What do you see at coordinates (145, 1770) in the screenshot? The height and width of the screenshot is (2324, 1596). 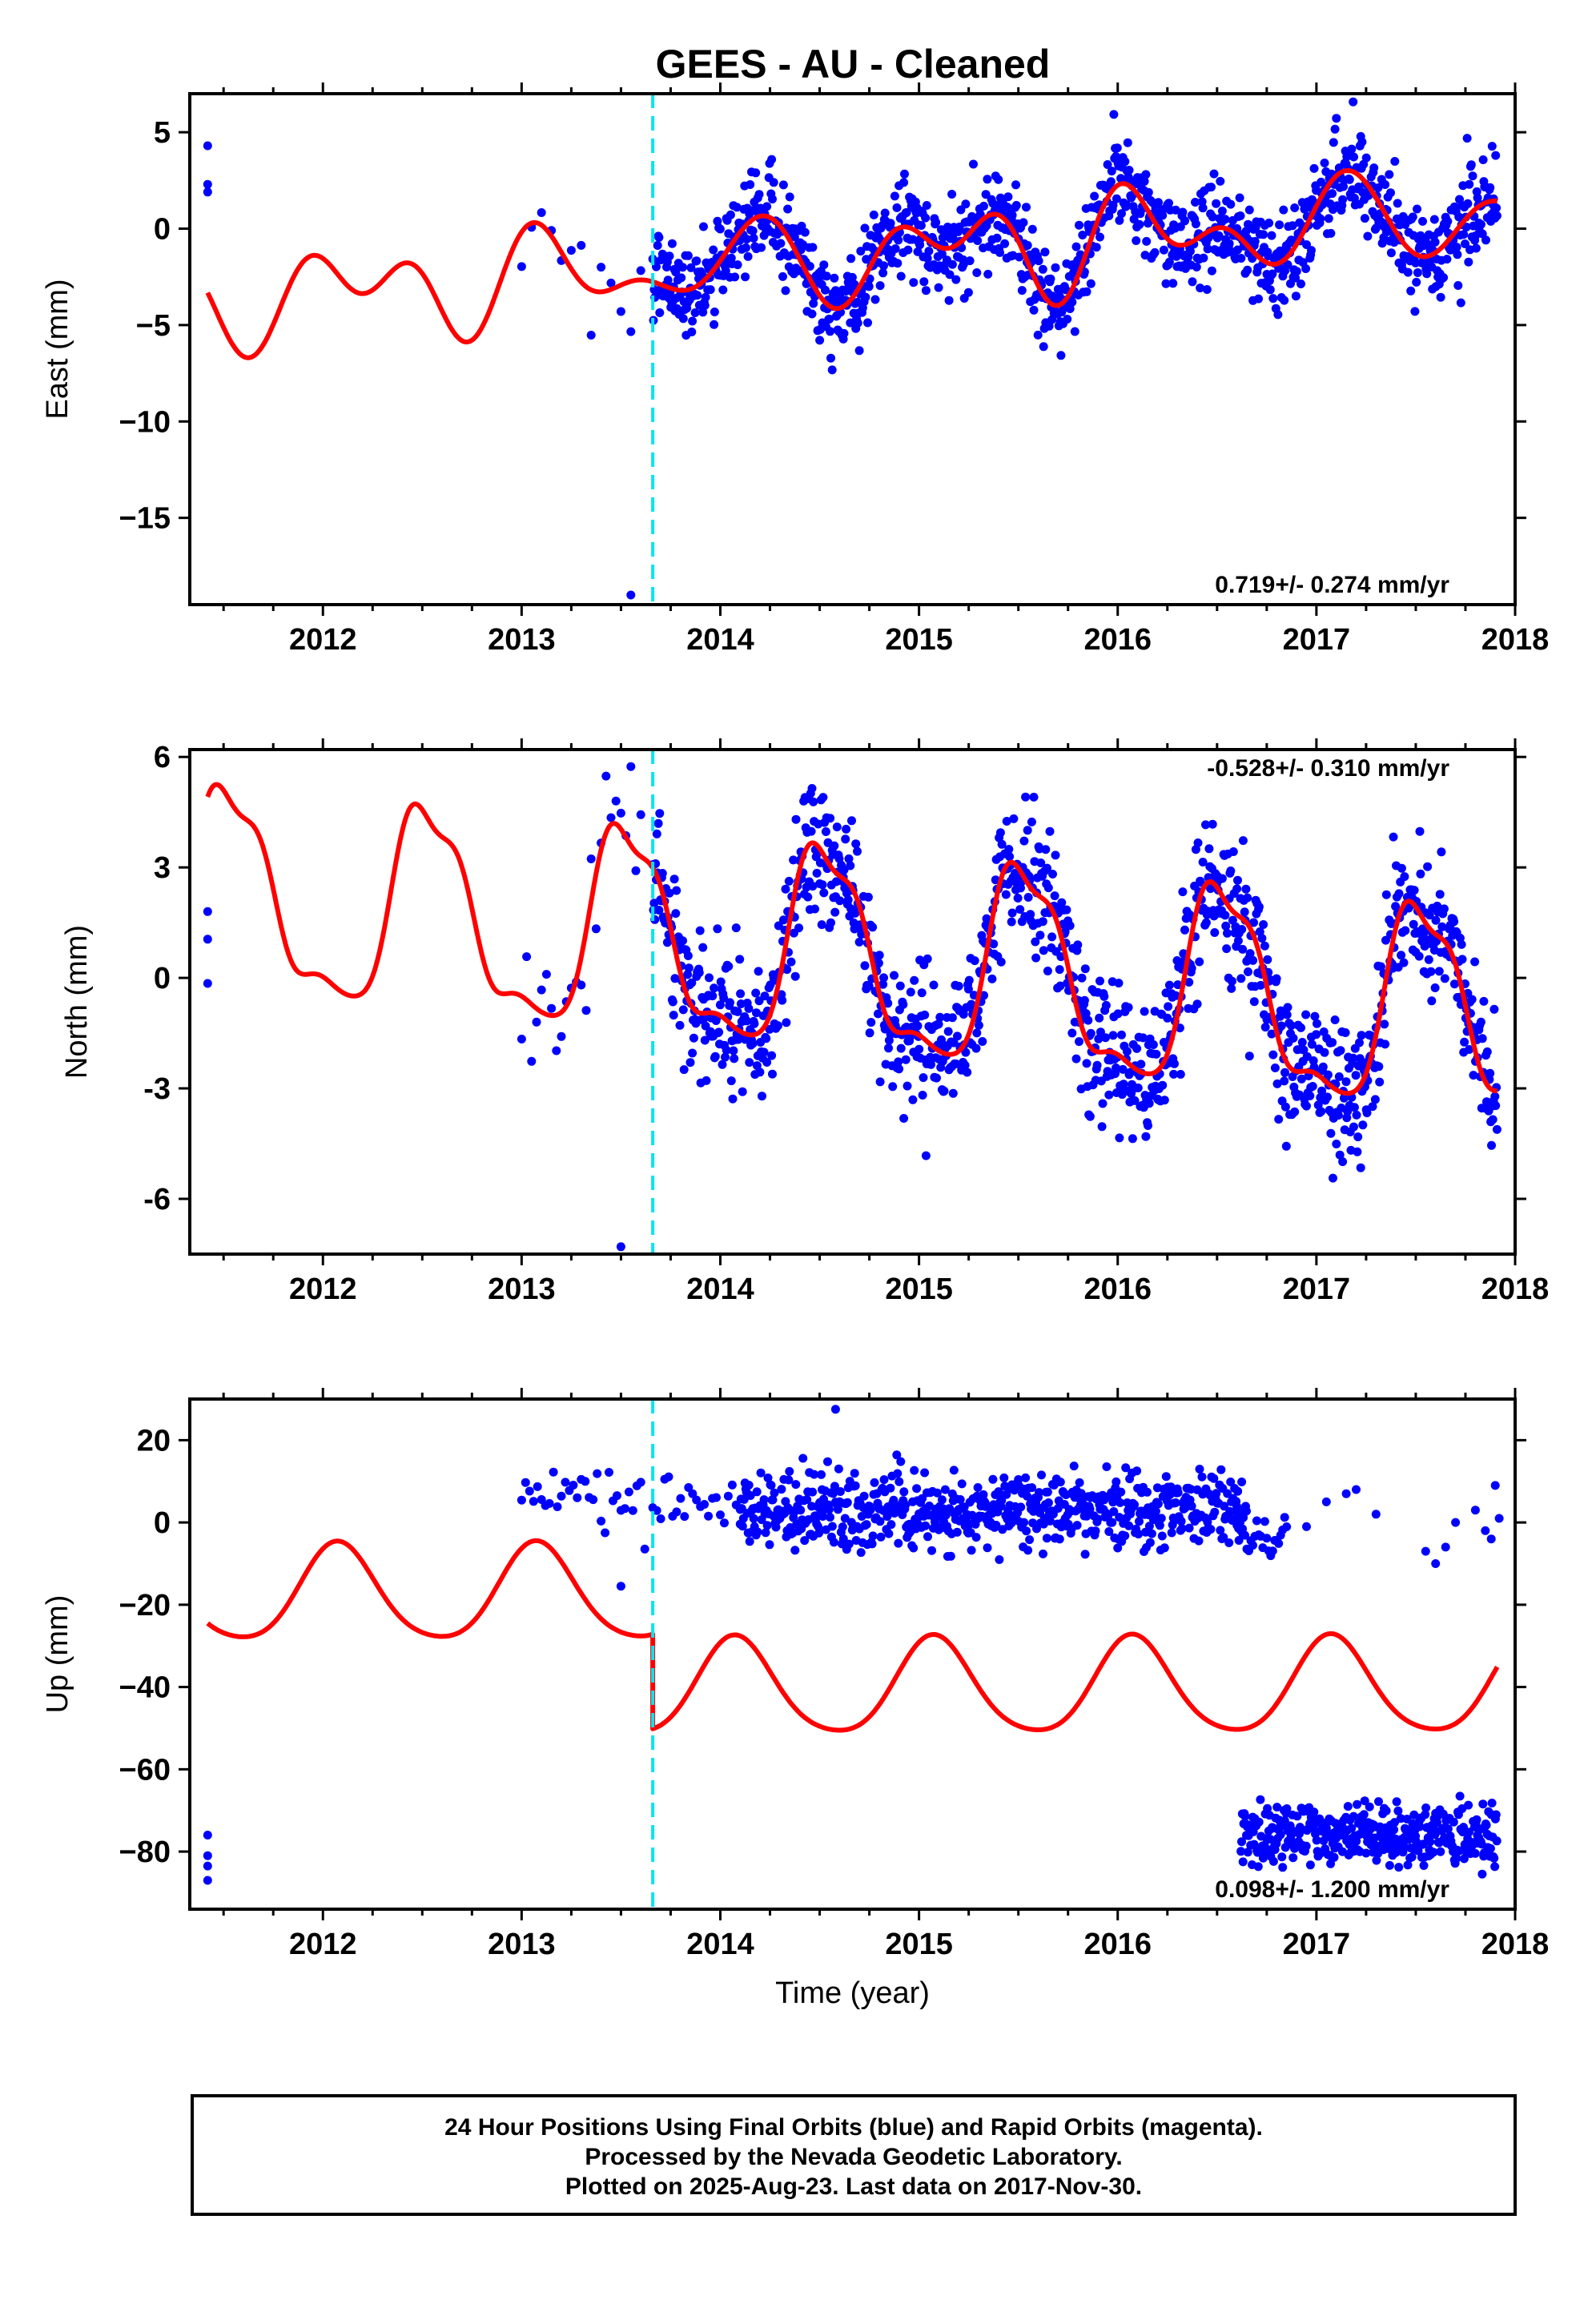 I see `y-tick-label: −60` at bounding box center [145, 1770].